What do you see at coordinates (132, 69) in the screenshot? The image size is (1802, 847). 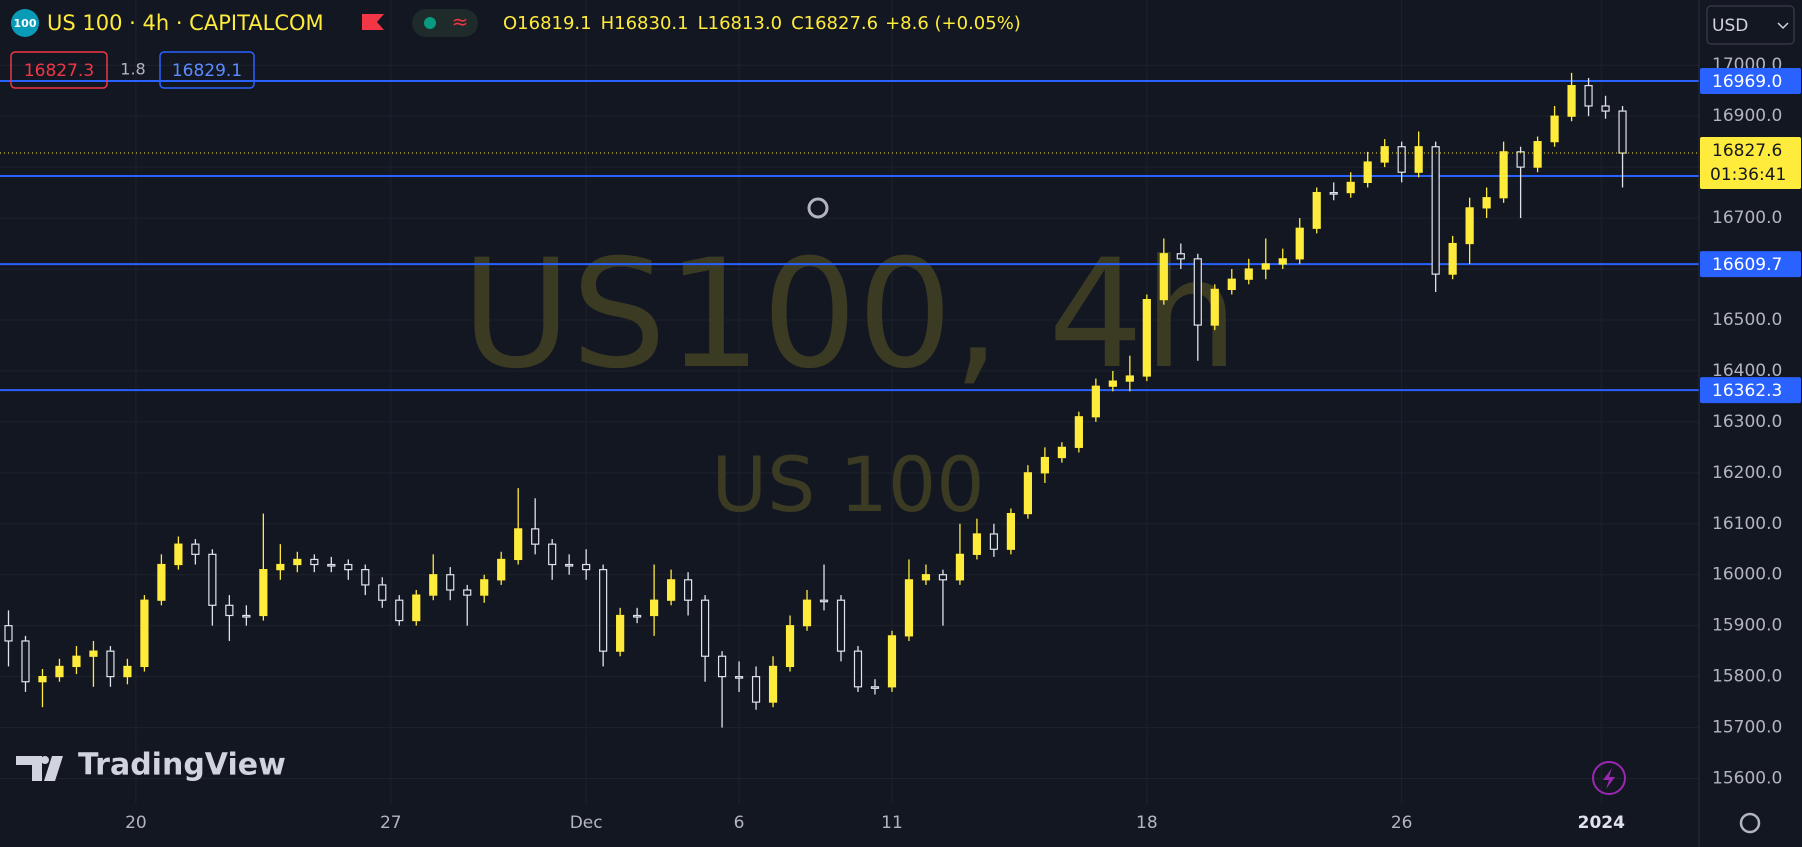 I see `spread: 1.8` at bounding box center [132, 69].